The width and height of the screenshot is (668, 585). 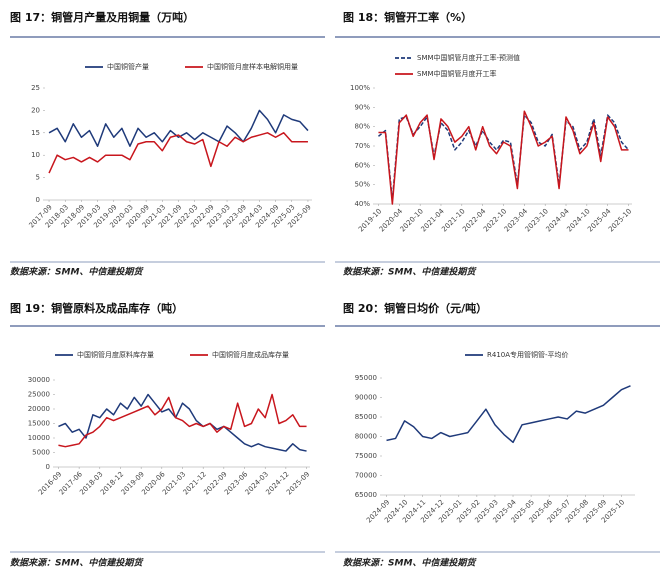 What do you see at coordinates (35, 88) in the screenshot?
I see `y-tick-label: 25` at bounding box center [35, 88].